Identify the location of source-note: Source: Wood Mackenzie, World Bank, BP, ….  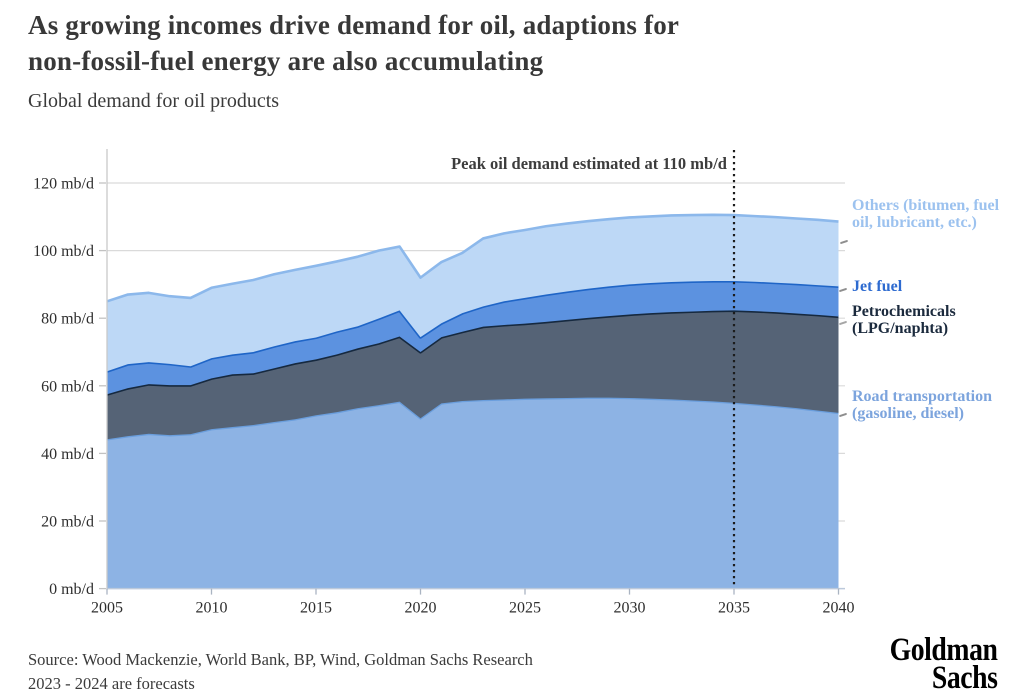
(280, 672).